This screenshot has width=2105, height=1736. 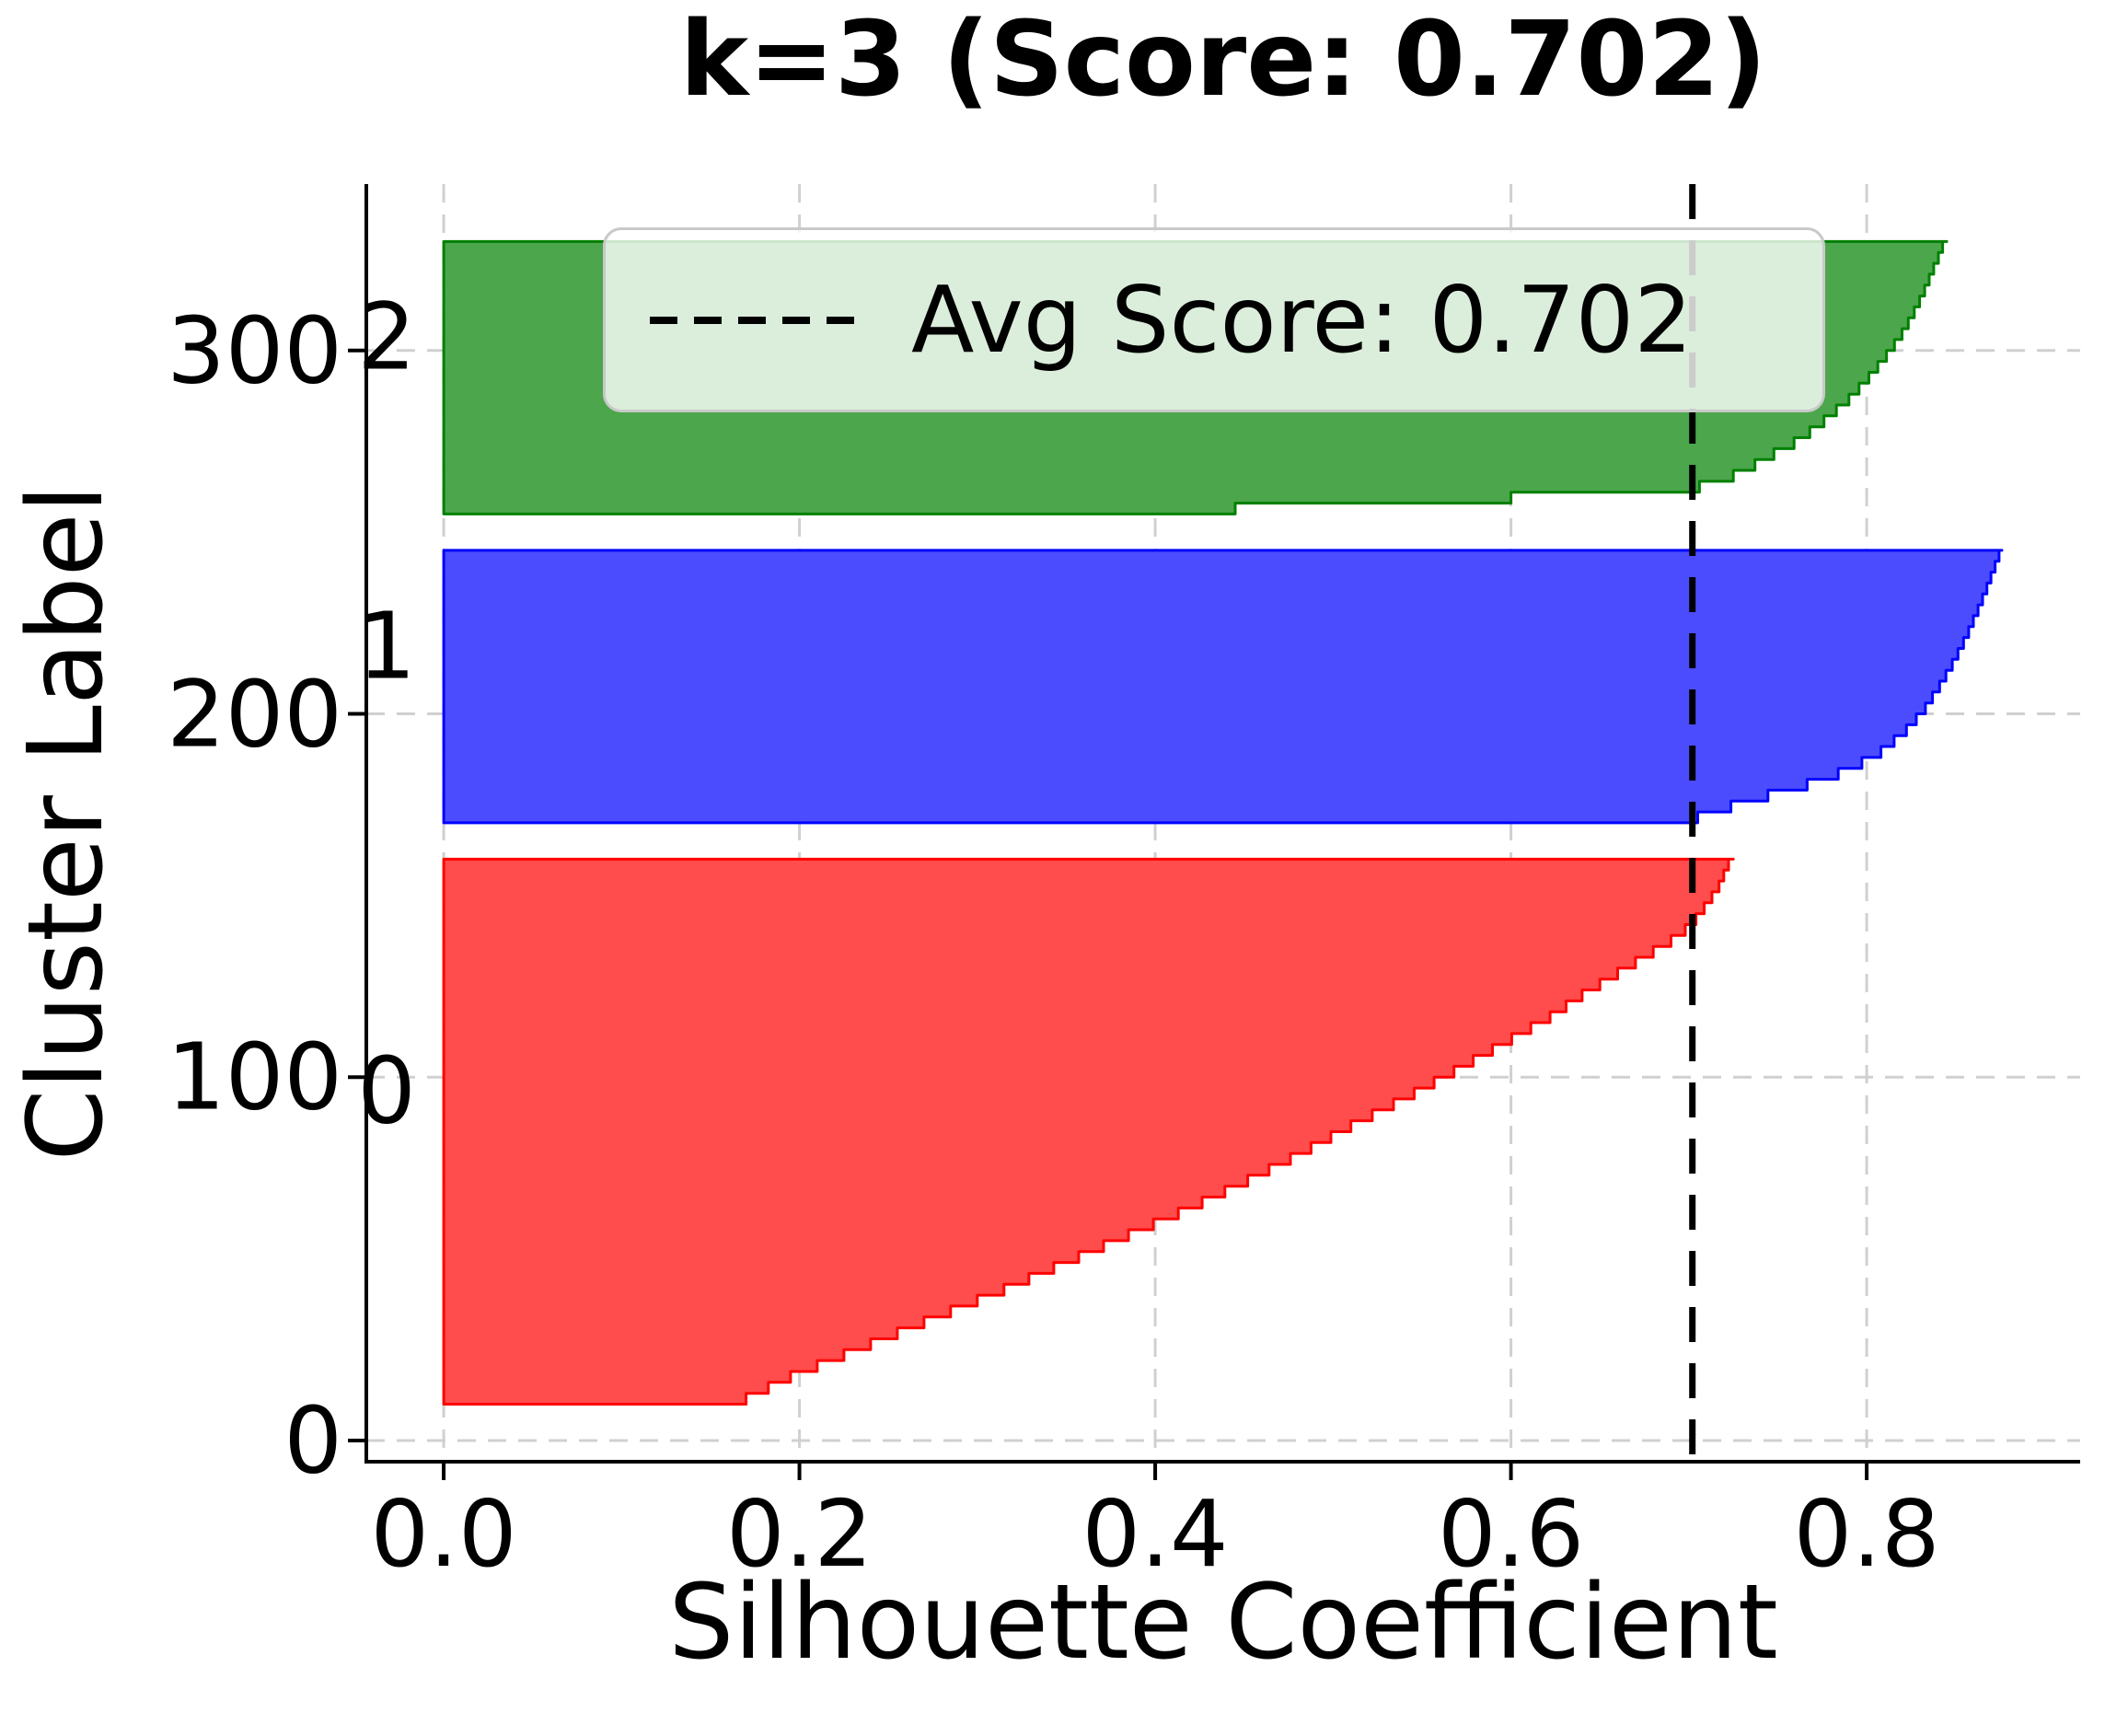 I want to click on x-tick-label: 0.2, so click(x=799, y=1534).